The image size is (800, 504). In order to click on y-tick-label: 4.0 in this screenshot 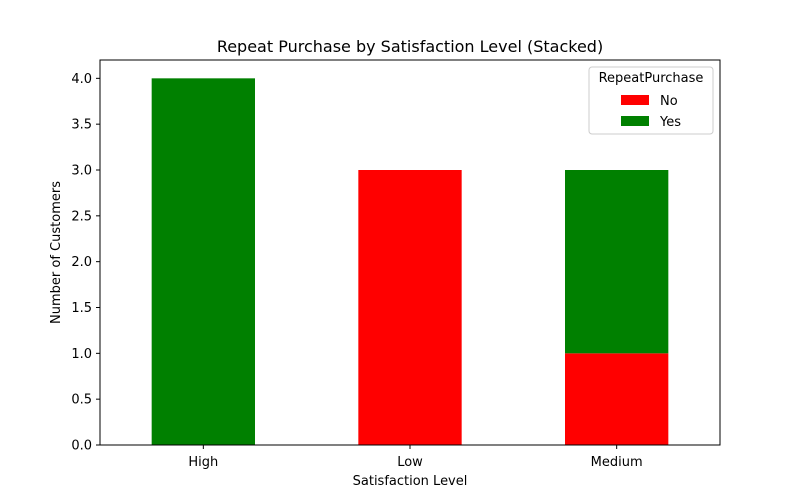, I will do `click(81, 79)`.